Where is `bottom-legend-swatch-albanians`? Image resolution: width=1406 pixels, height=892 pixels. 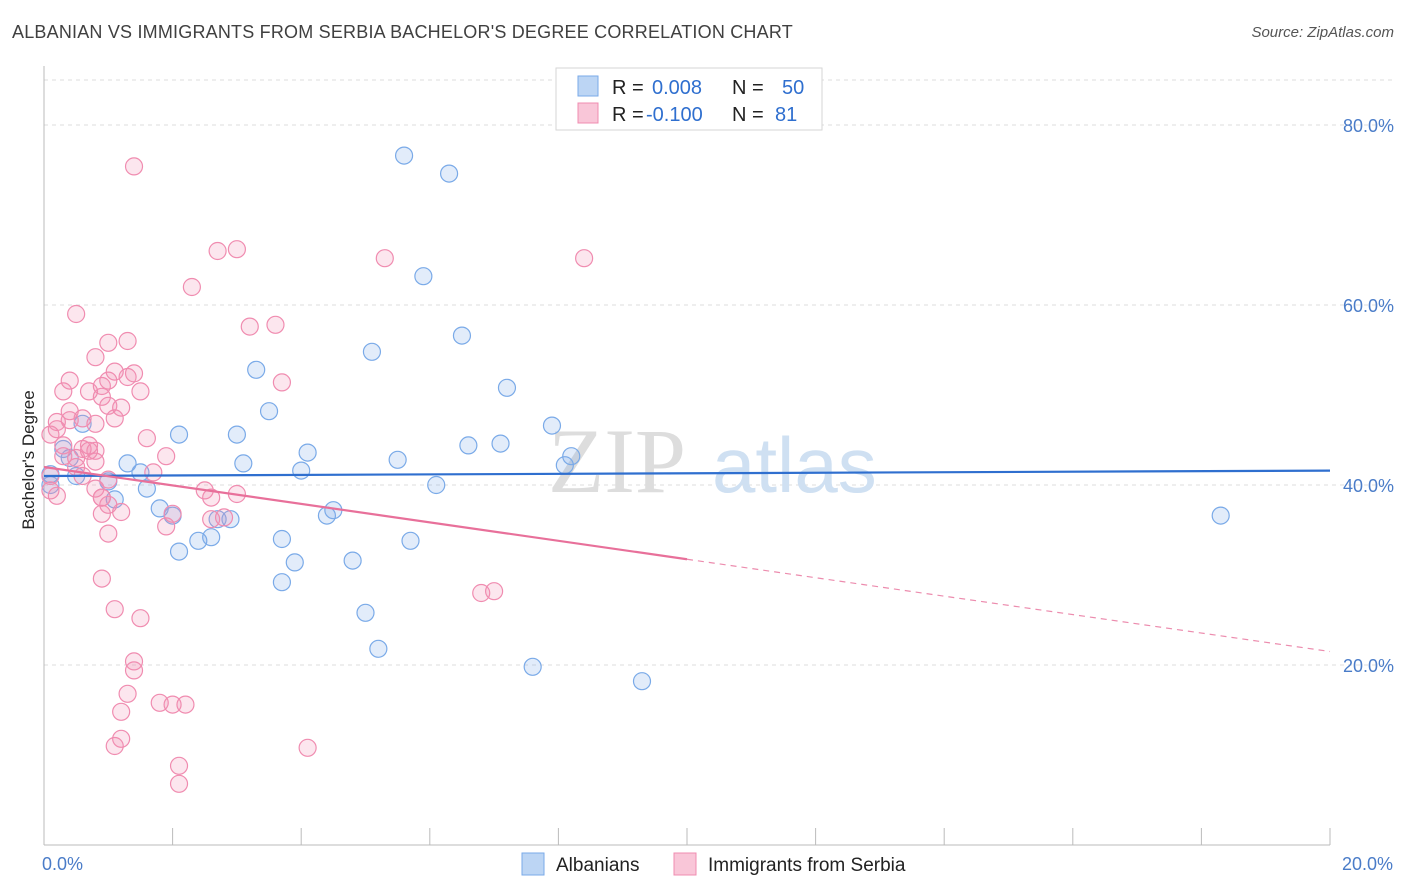
bottom-legend-swatch-albanians is located at coordinates (533, 864).